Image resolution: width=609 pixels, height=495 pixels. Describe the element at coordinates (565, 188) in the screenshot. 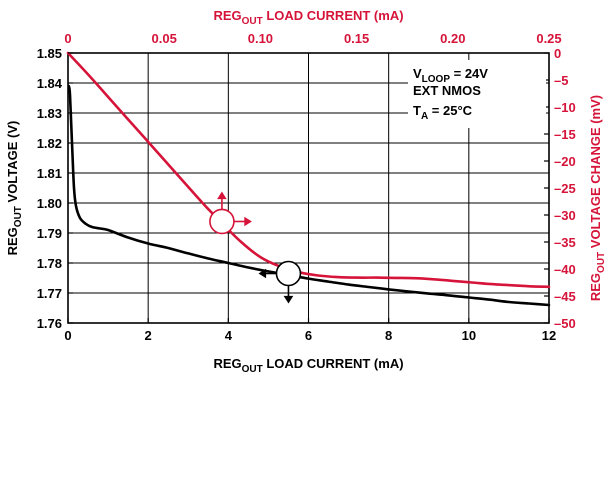

I see `y-right-tick-label: –25` at that location.